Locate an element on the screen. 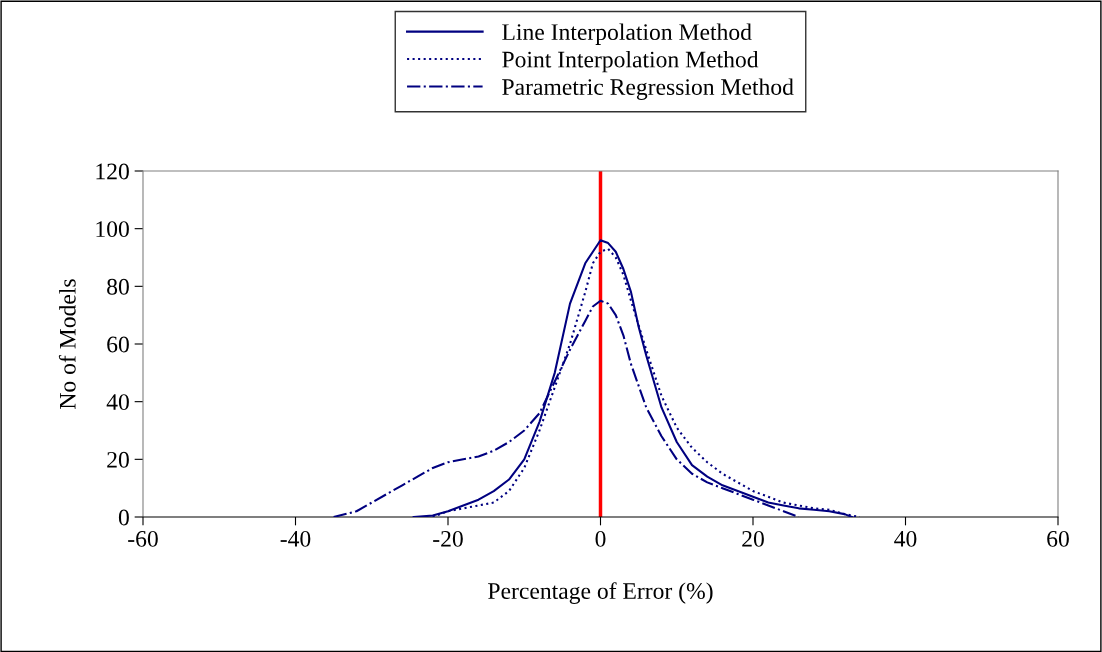 This screenshot has width=1102, height=652. x-tick-label: -40 is located at coordinates (295, 538).